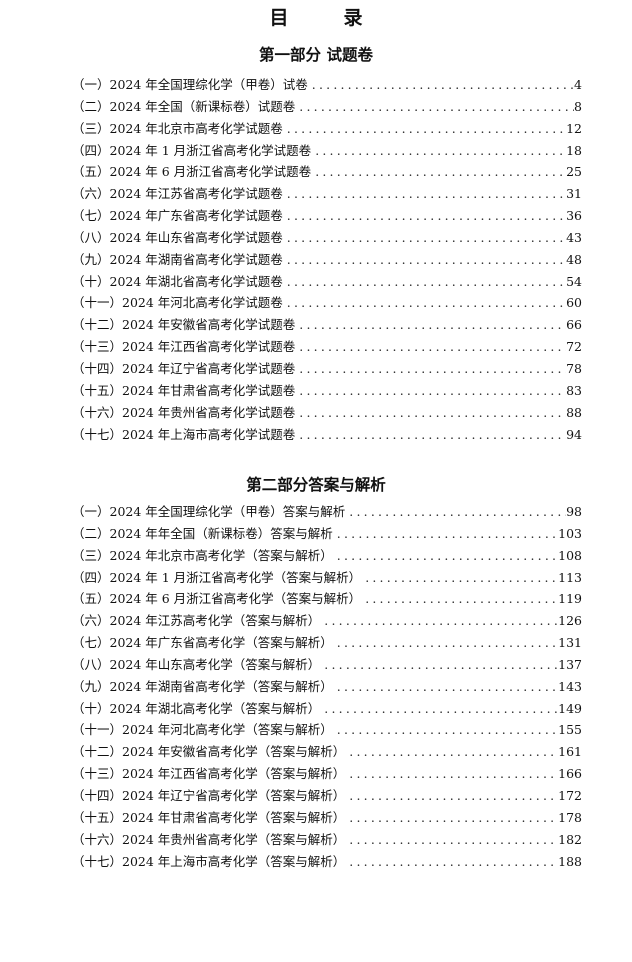  Describe the element at coordinates (327, 282) in the screenshot. I see `toc-entry: （十）2024 年湖北省高考化学试题卷 54` at that location.